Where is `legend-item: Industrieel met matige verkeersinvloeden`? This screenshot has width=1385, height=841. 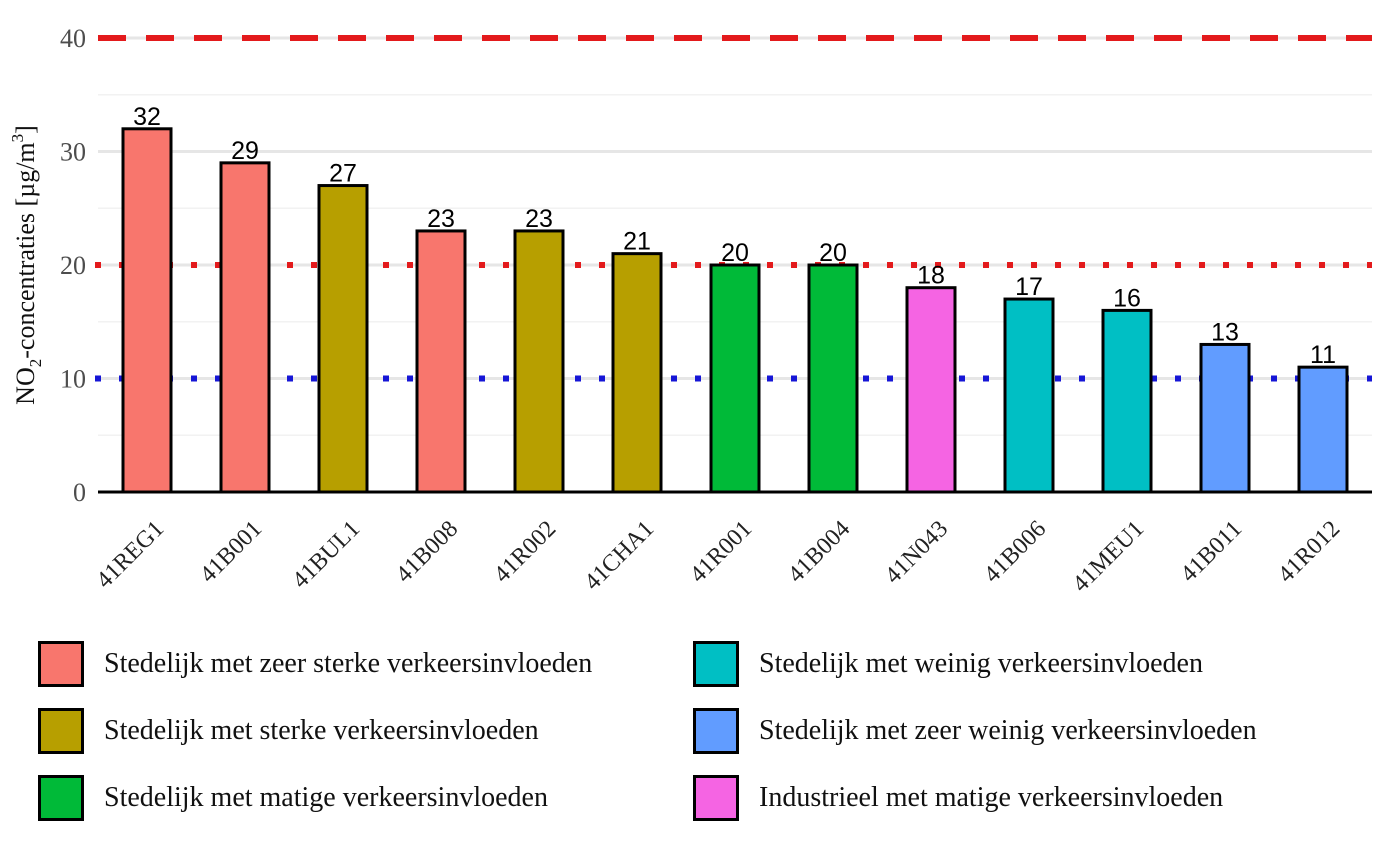
legend-item: Industrieel met matige verkeersinvloeden is located at coordinates (958, 798).